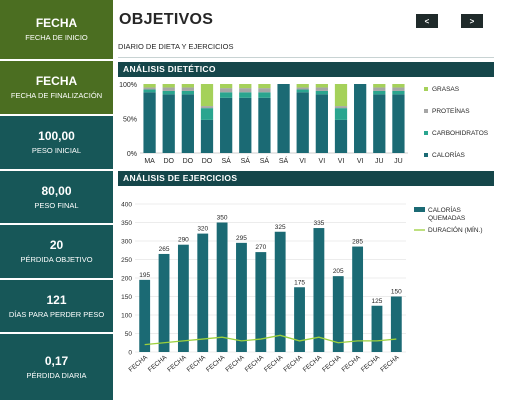 The width and height of the screenshot is (519, 400). I want to click on ex-duration-line, so click(270, 340).